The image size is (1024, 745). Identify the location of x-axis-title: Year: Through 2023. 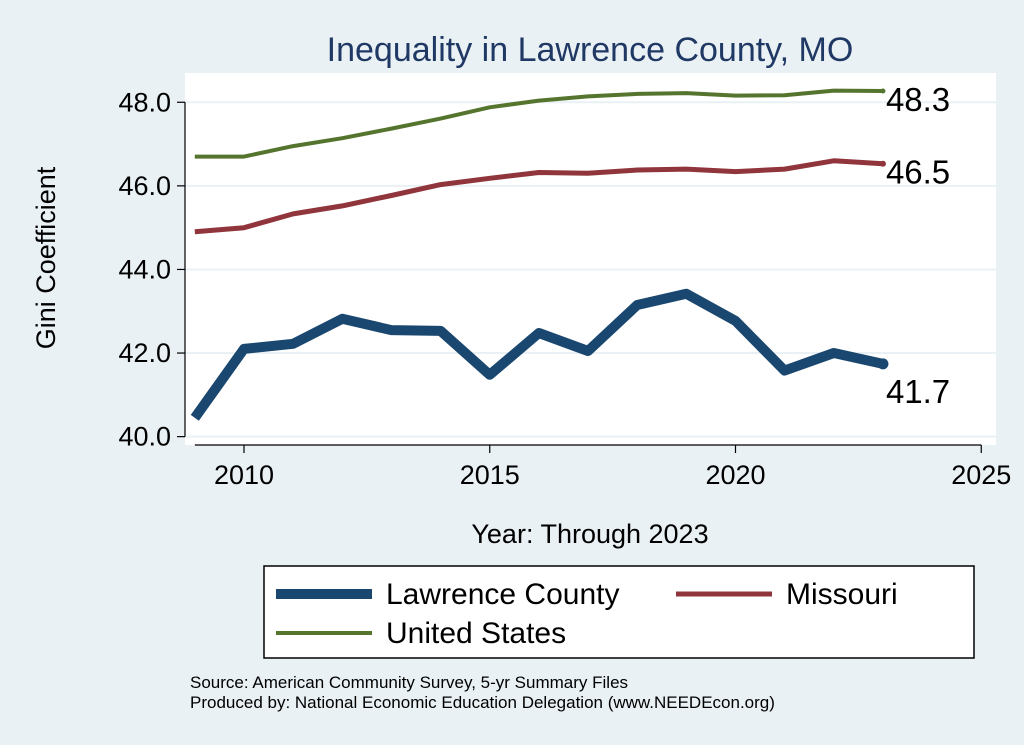
(589, 534).